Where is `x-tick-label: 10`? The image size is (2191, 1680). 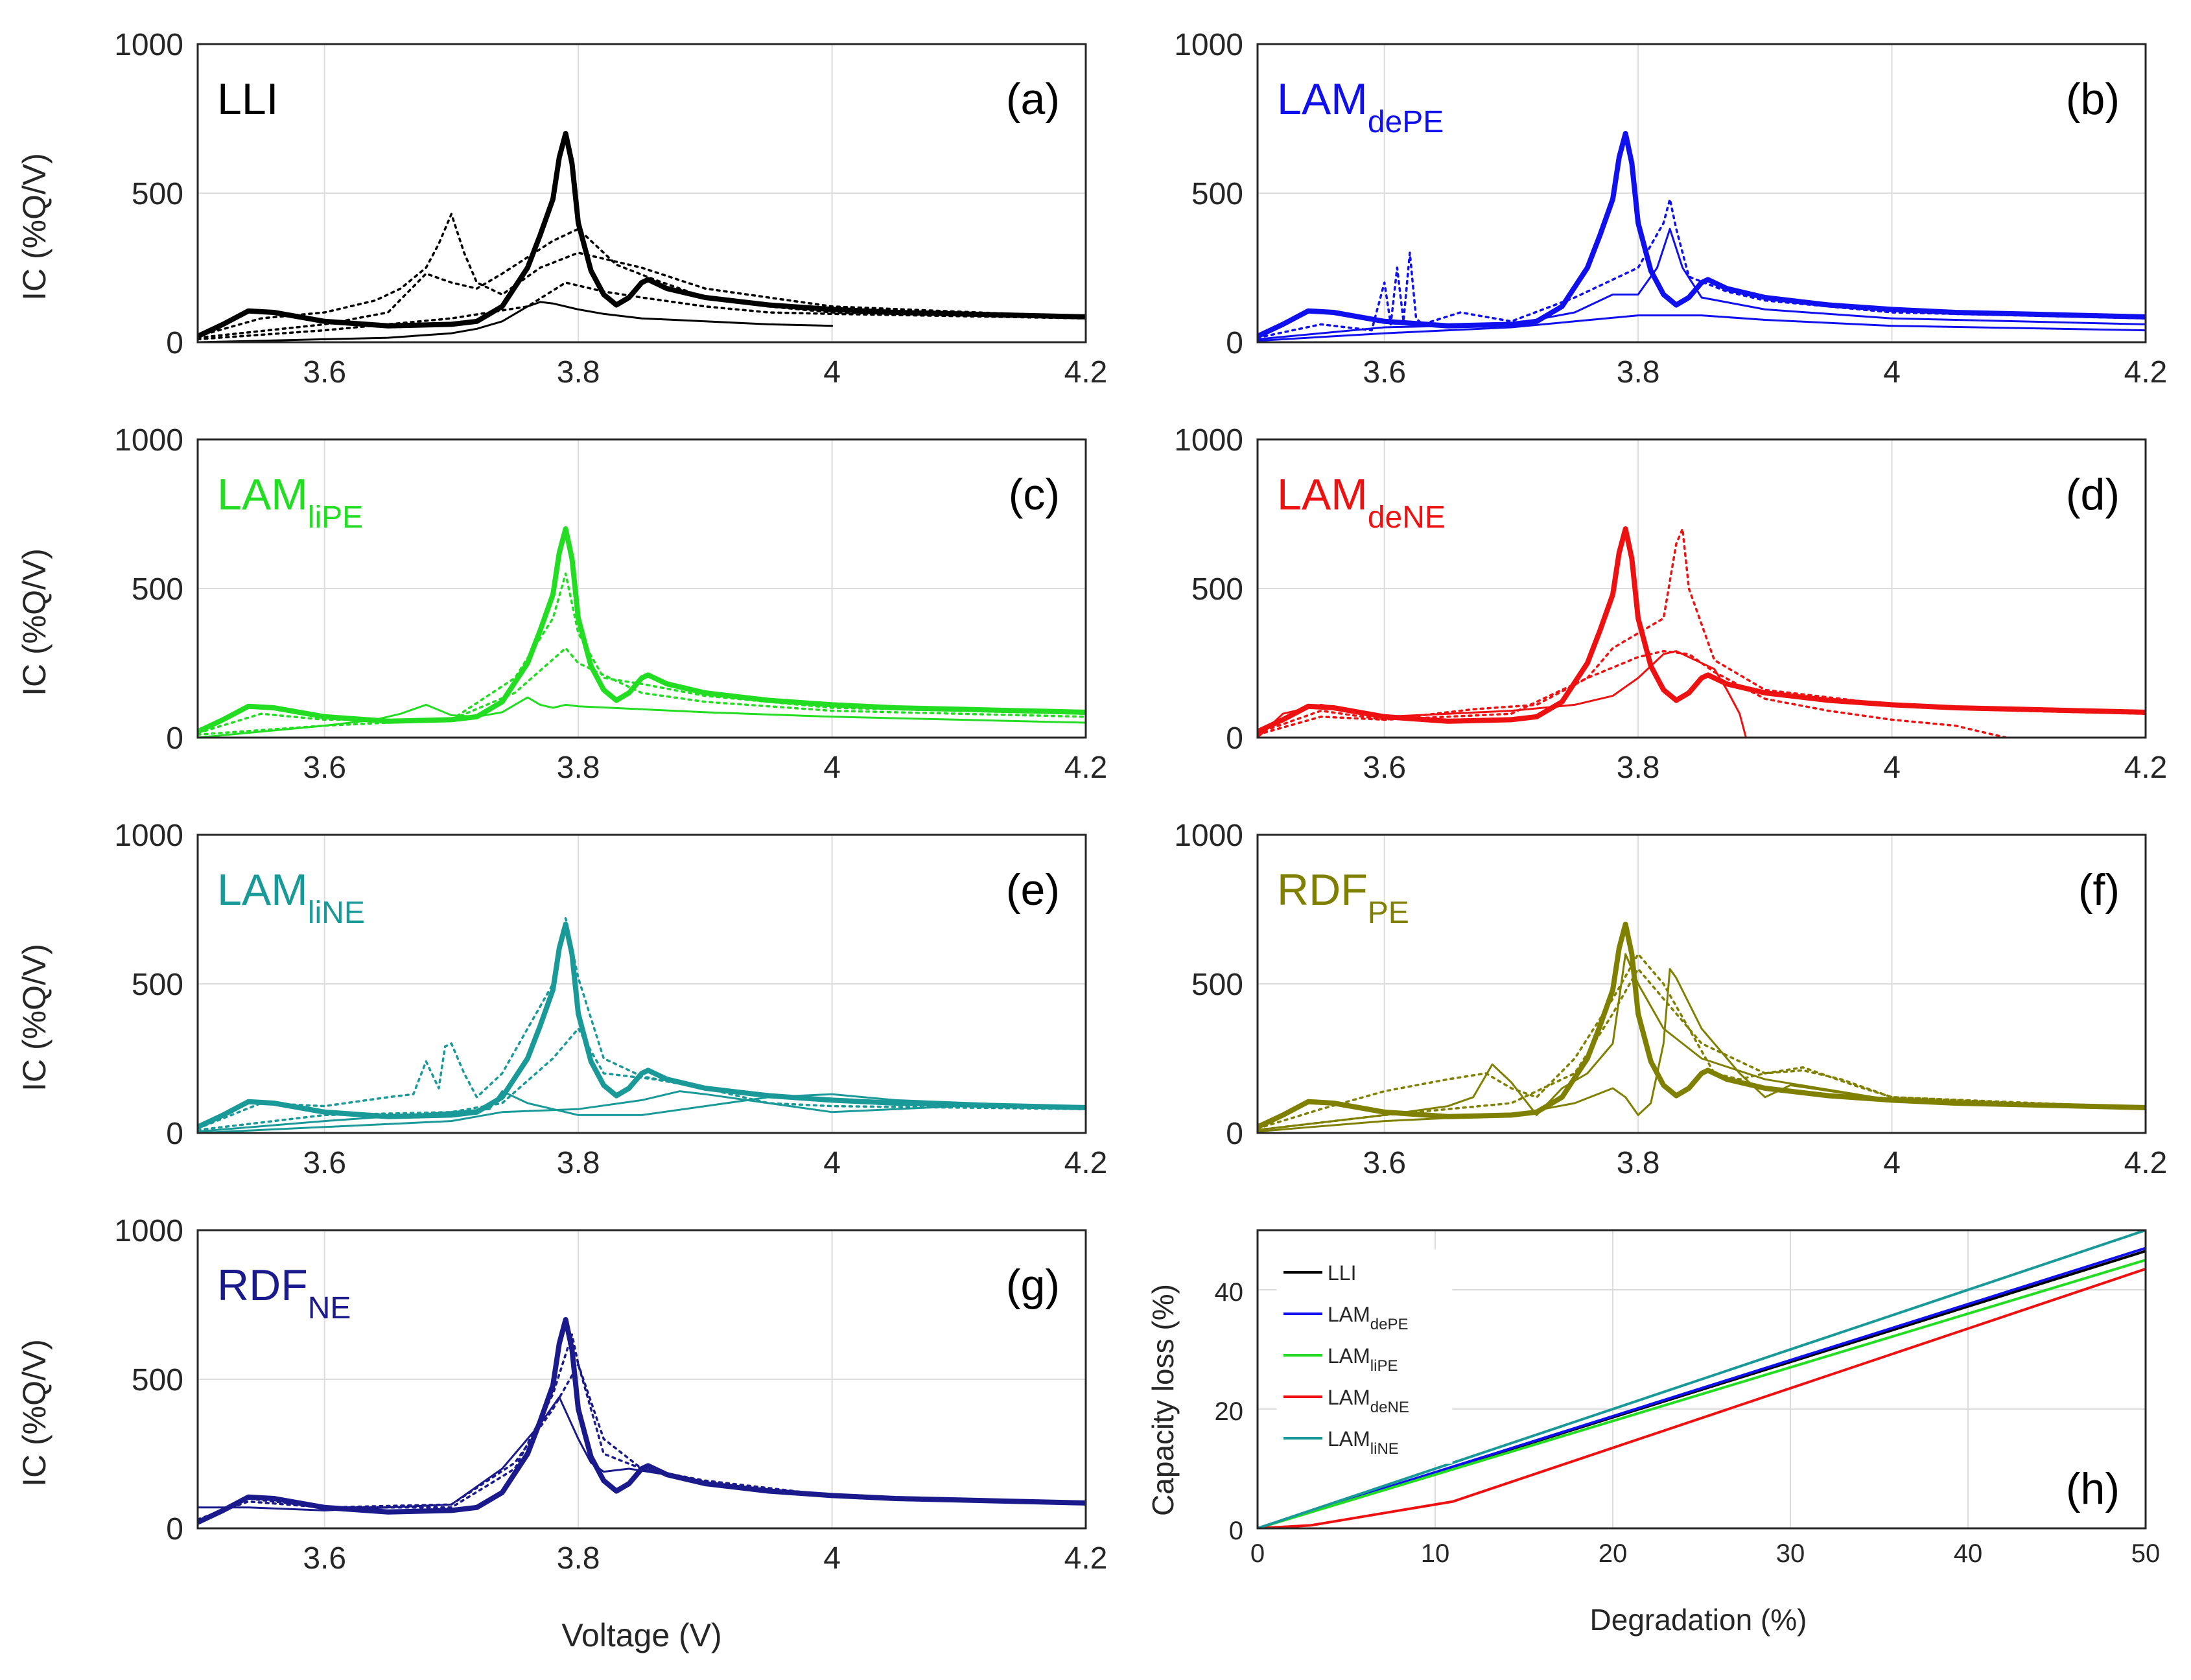 x-tick-label: 10 is located at coordinates (1435, 1554).